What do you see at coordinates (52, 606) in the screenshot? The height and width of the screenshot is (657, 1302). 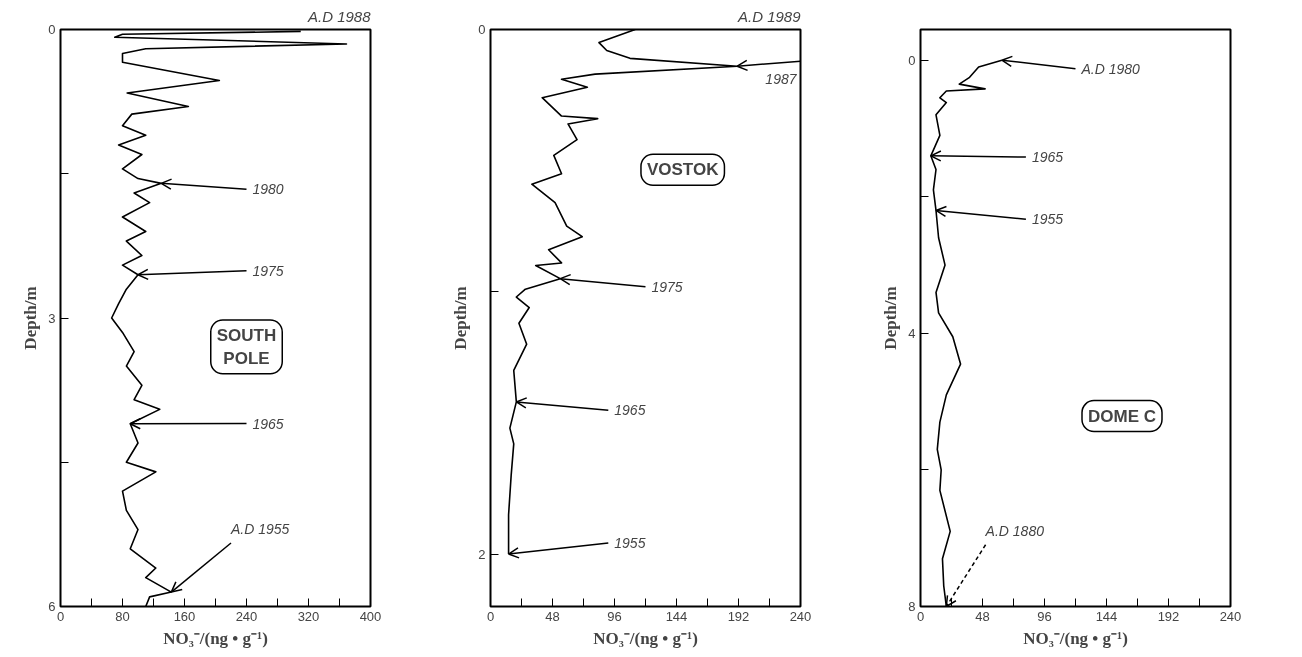 I see `y-tick-label: 6` at bounding box center [52, 606].